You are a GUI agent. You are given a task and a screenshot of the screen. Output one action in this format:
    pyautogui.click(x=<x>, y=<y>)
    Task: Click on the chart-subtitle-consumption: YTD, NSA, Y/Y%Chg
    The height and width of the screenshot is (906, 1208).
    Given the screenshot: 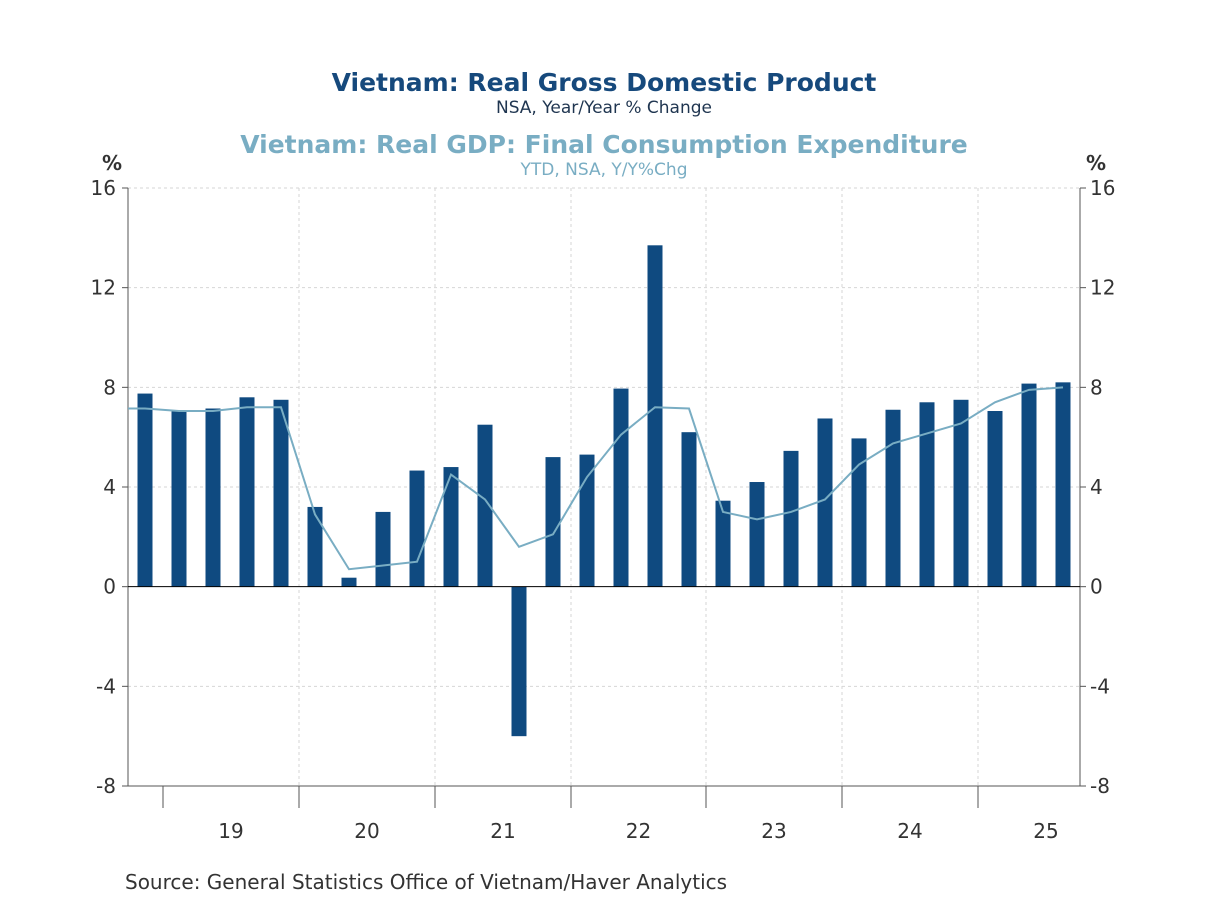 What is the action you would take?
    pyautogui.click(x=604, y=170)
    